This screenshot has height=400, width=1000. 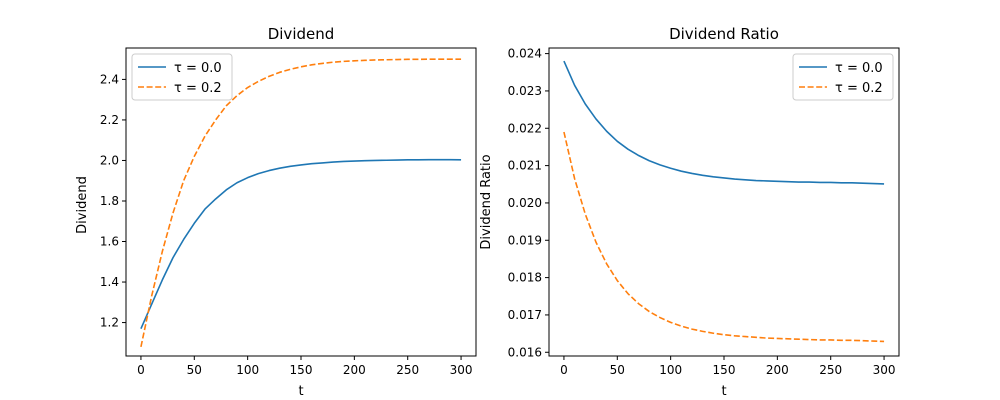 I want to click on y-axis-label: Dividend Ratio, so click(x=486, y=201).